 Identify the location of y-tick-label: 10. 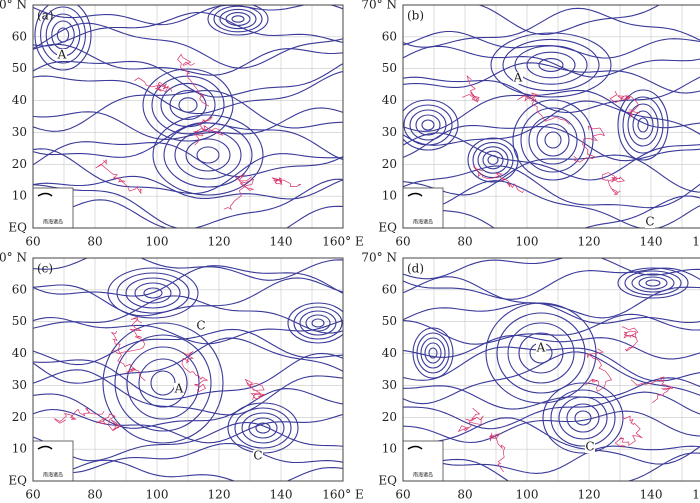
(19, 449).